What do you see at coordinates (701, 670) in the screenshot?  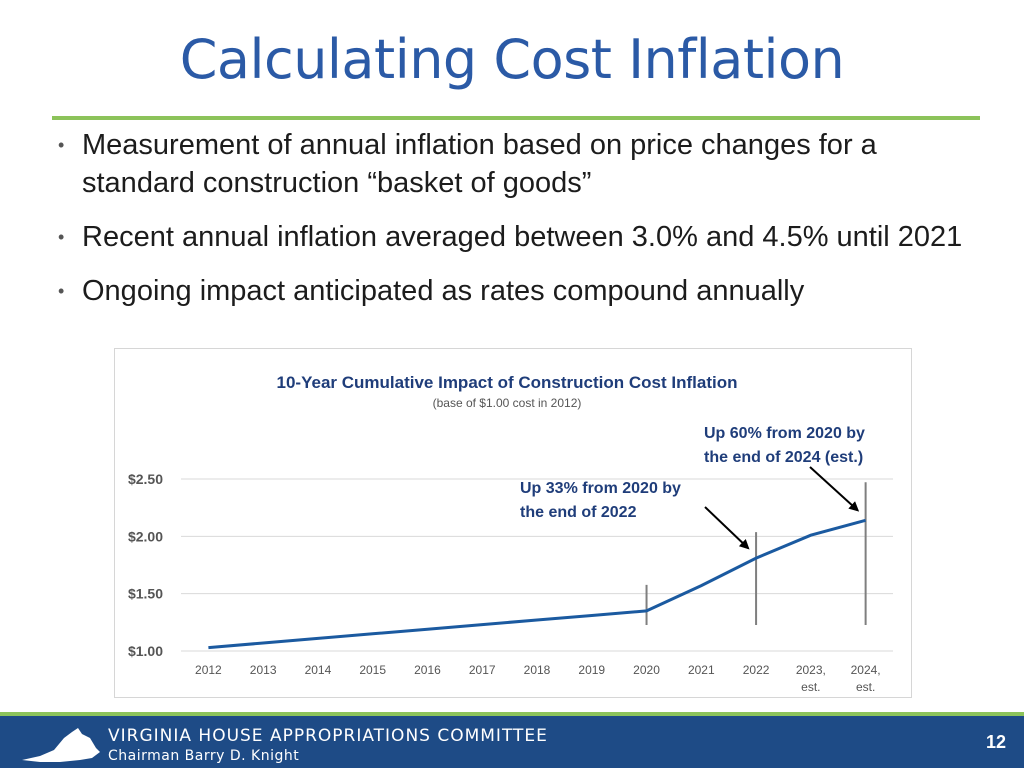 I see `x-tick-label: 2021` at bounding box center [701, 670].